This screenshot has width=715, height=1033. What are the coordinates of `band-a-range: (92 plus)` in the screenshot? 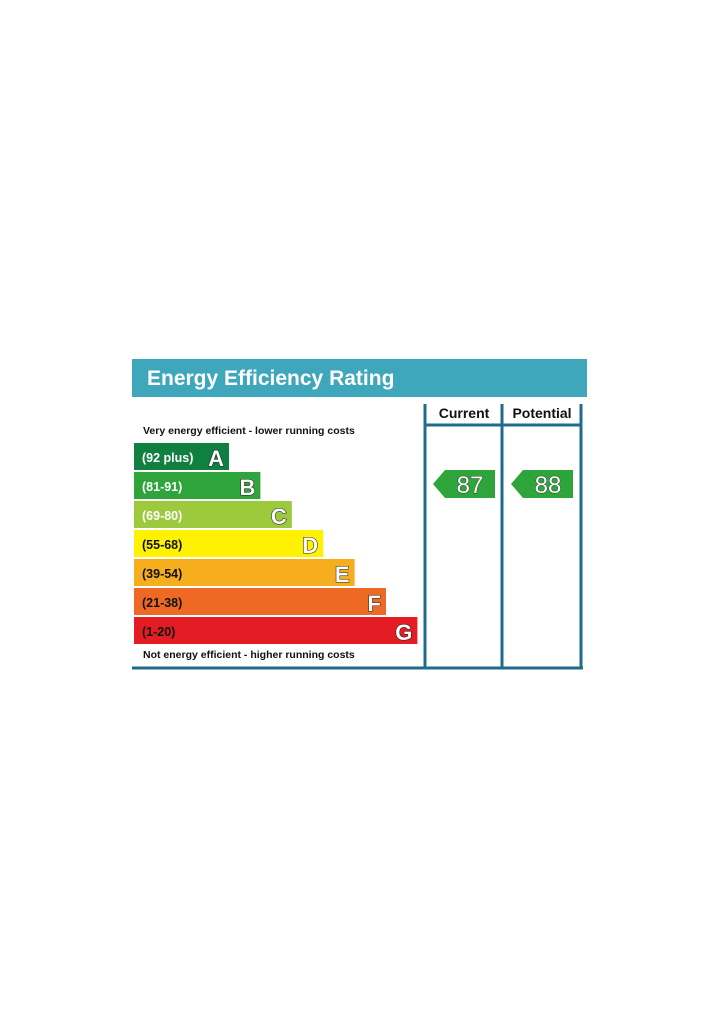 It's located at (167, 458).